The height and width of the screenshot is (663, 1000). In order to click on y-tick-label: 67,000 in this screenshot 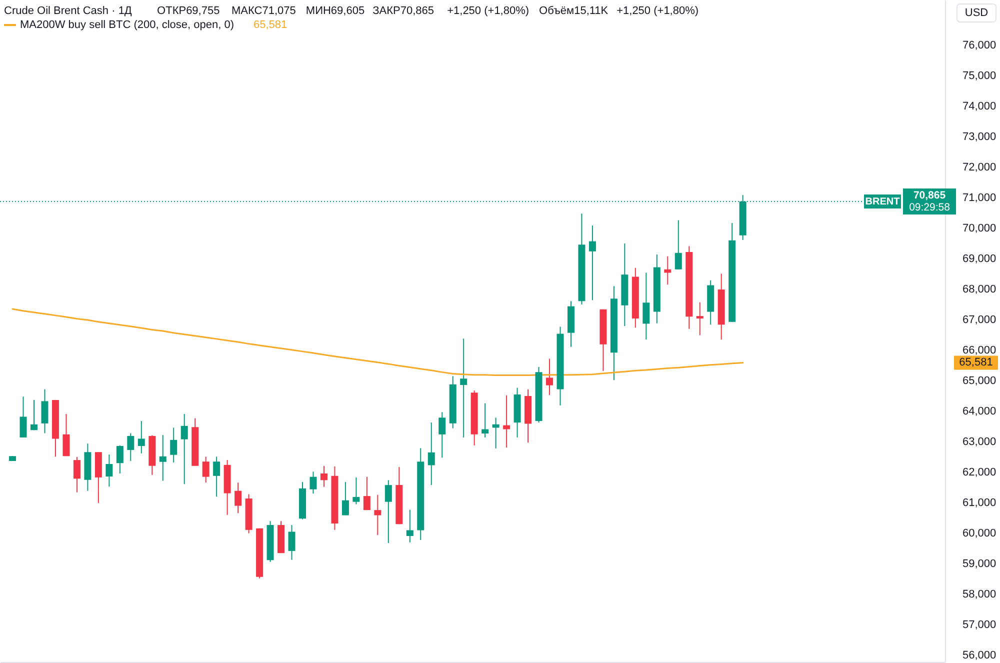, I will do `click(979, 320)`.